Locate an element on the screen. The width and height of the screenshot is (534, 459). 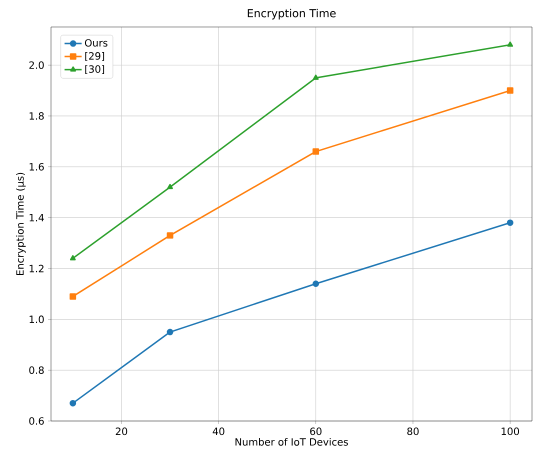
y-tick-label: 1.6 is located at coordinates (37, 167).